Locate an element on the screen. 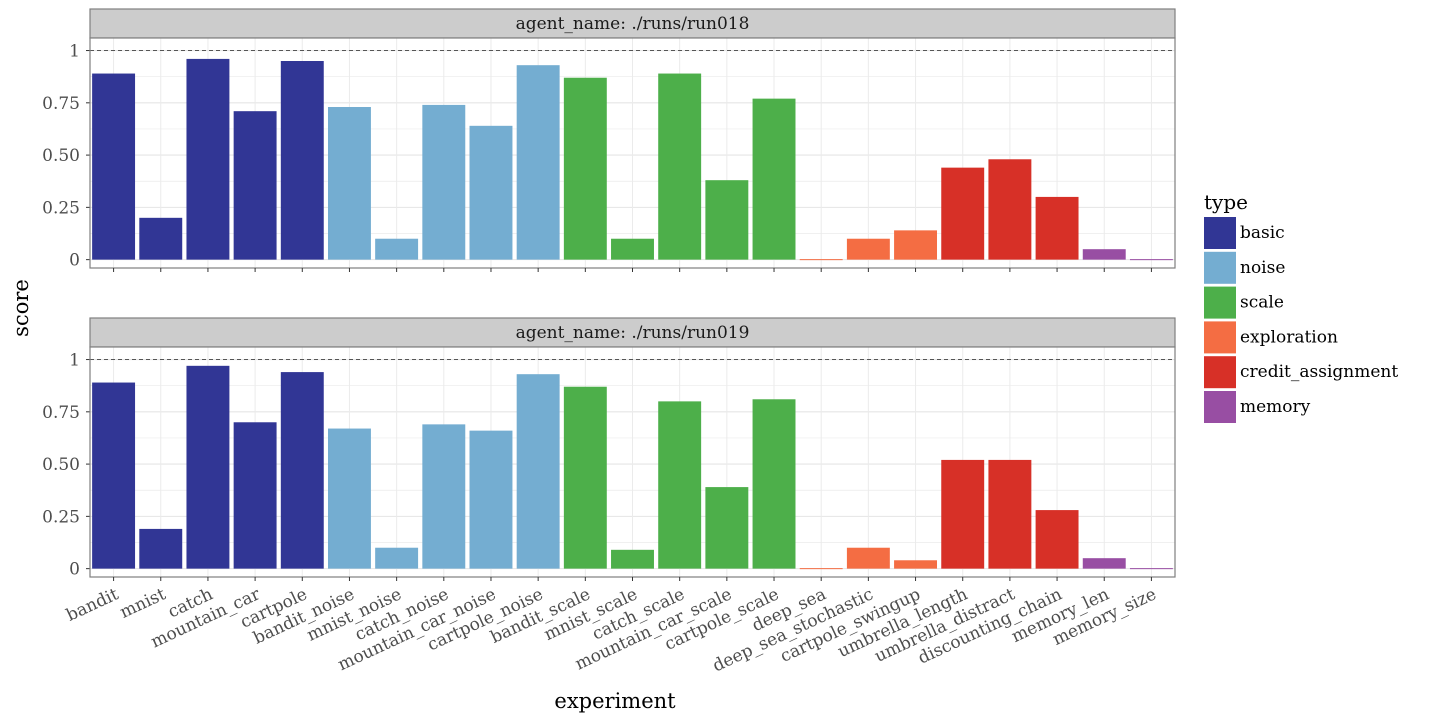  legend-label: noise is located at coordinates (1262, 268).